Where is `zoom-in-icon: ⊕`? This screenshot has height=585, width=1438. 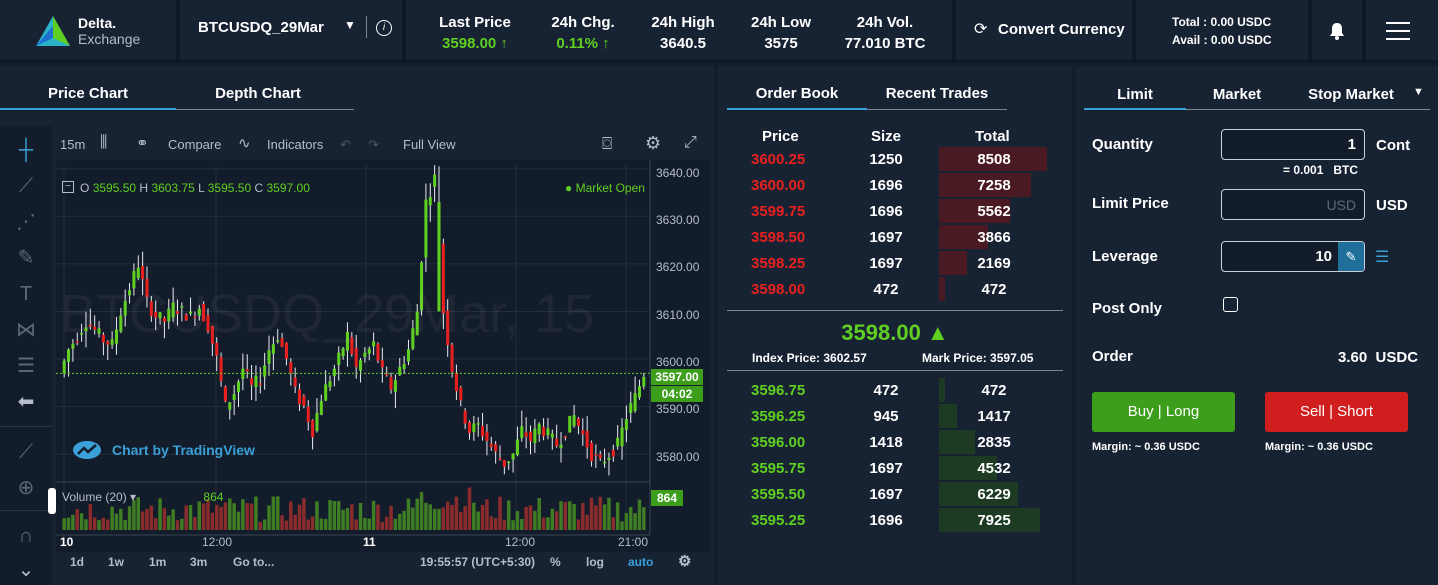 zoom-in-icon: ⊕ is located at coordinates (26, 488).